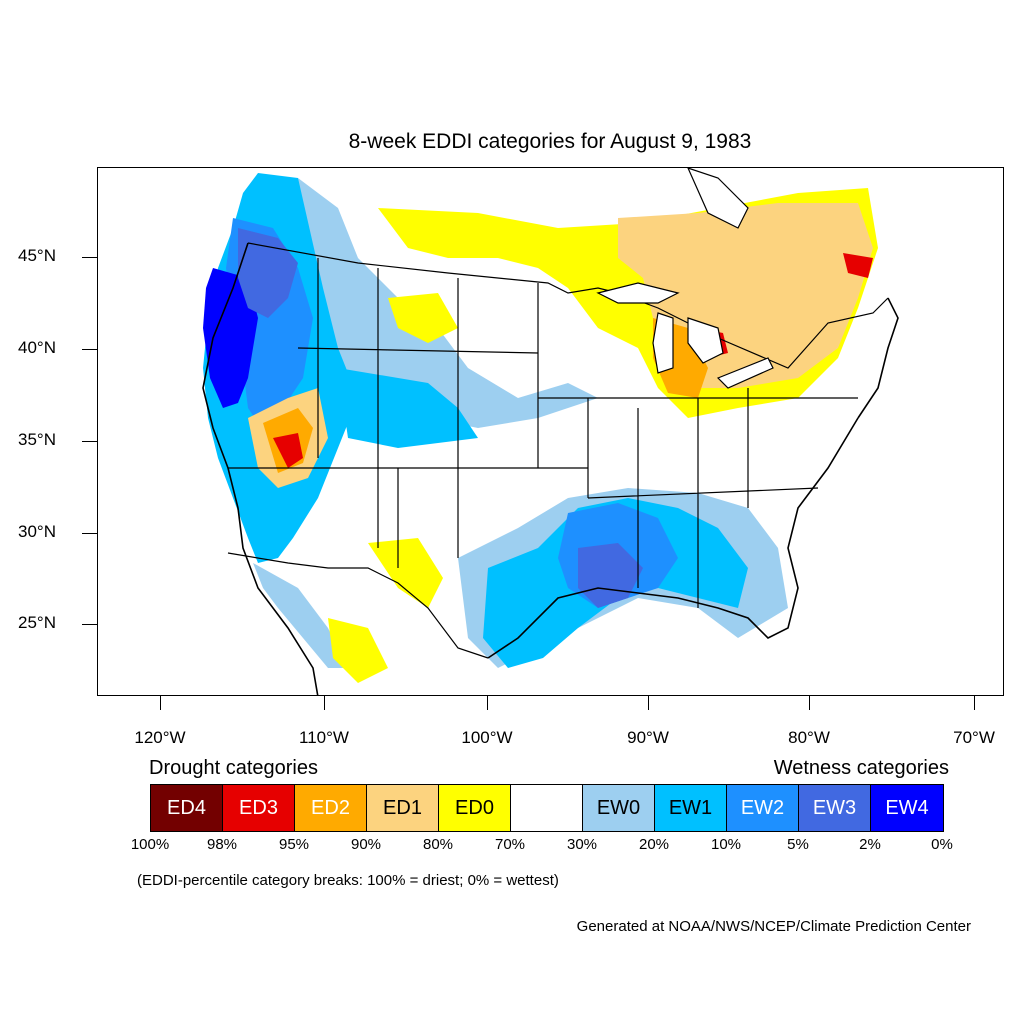 This screenshot has width=1024, height=1024. What do you see at coordinates (222, 844) in the screenshot?
I see `percentile-label: 98%` at bounding box center [222, 844].